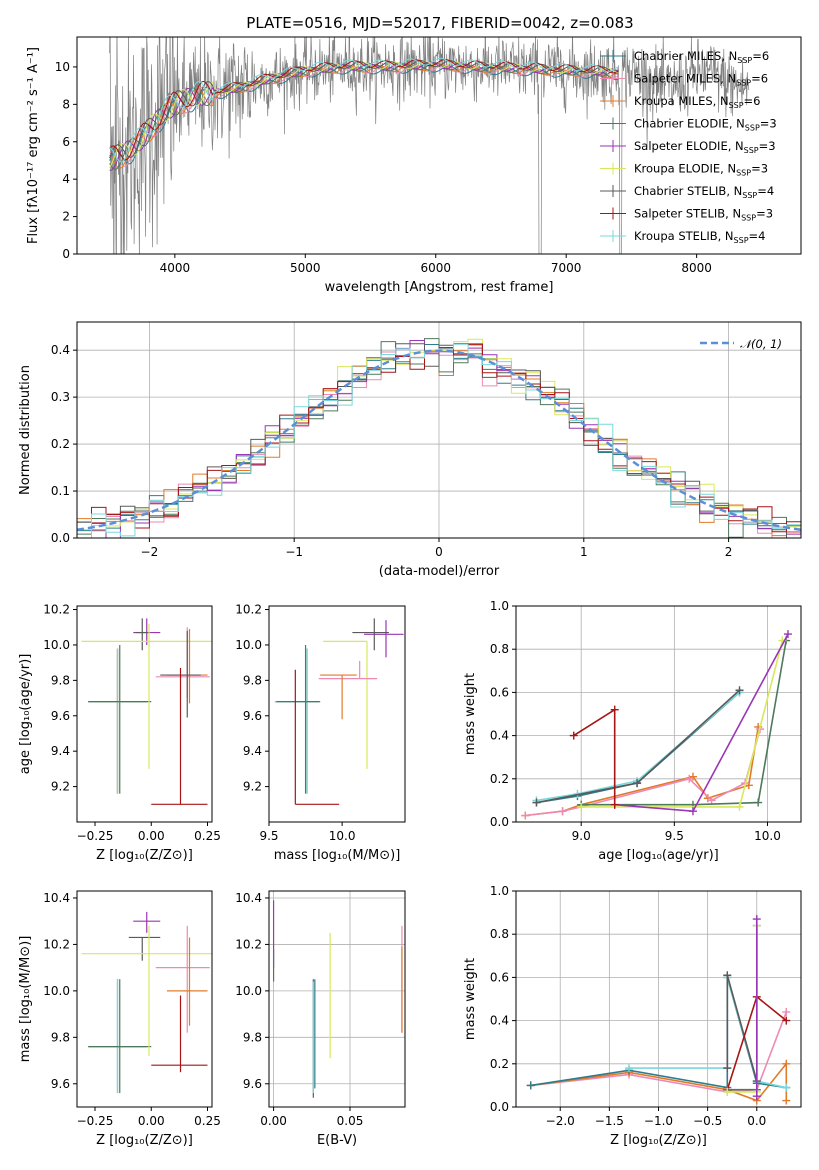 The image size is (819, 1170). What do you see at coordinates (566, 268) in the screenshot?
I see `x-tick-label: 7000` at bounding box center [566, 268].